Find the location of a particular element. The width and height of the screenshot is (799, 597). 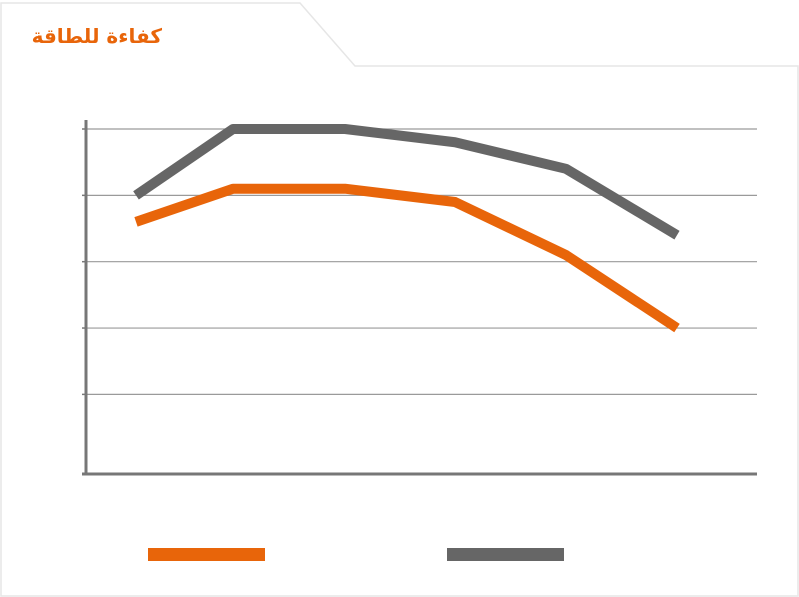

data-line is located at coordinates (406, 182).